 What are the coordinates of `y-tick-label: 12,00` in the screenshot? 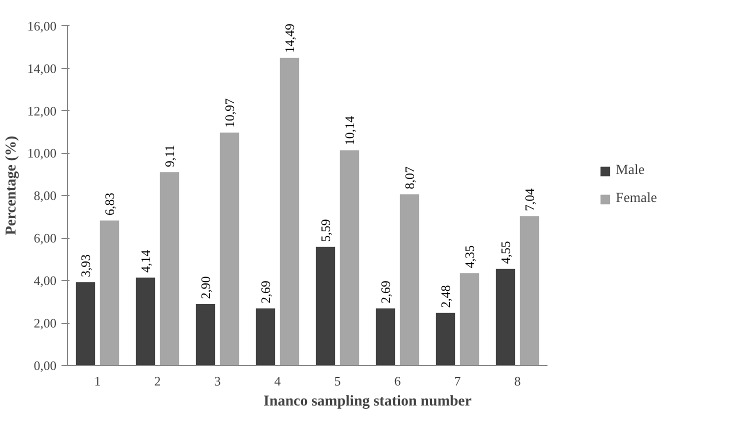 It's located at (41, 110).